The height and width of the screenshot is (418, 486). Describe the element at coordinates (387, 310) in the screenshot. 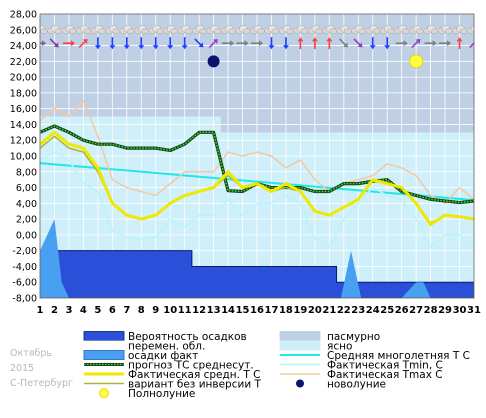

I see `x-tick-label: 25` at that location.